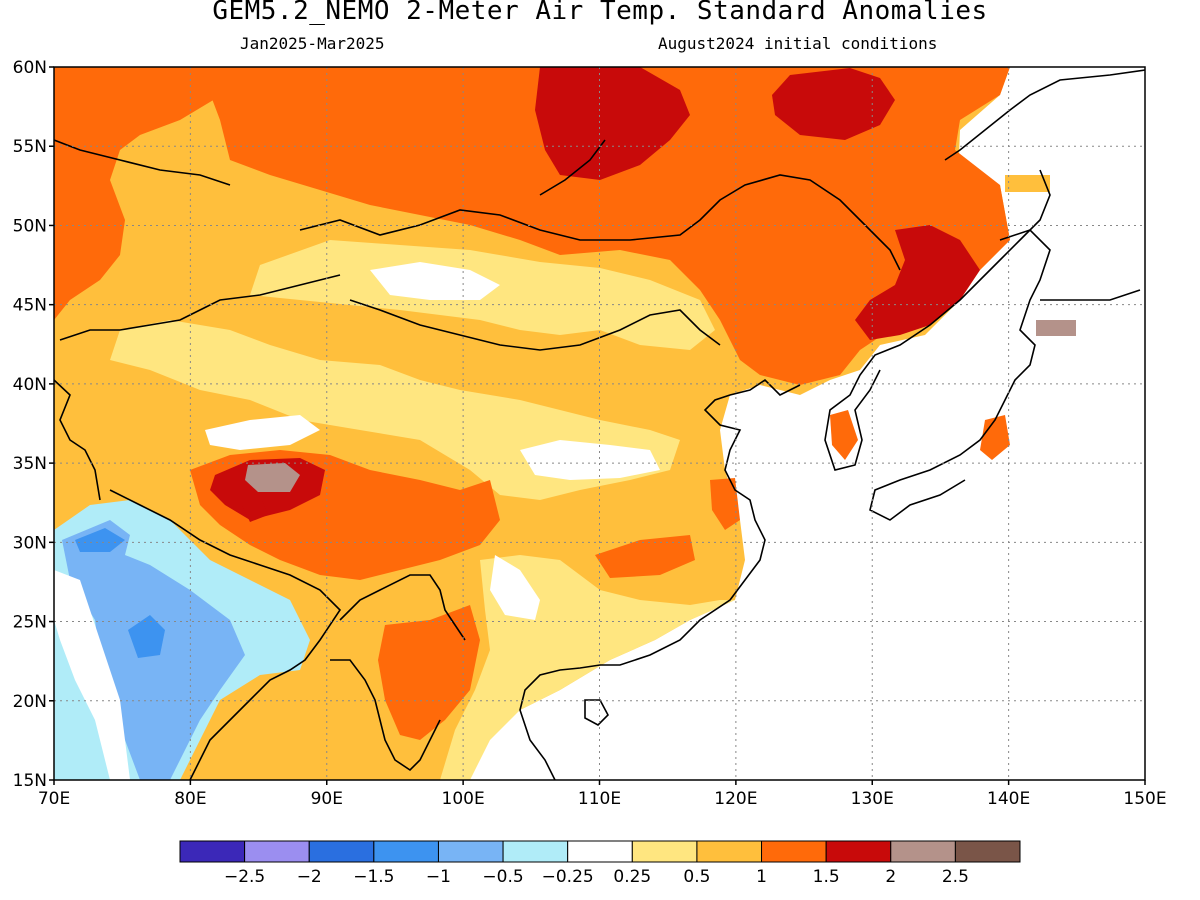  What do you see at coordinates (612, 123) in the screenshot?
I see `region-baikal` at bounding box center [612, 123].